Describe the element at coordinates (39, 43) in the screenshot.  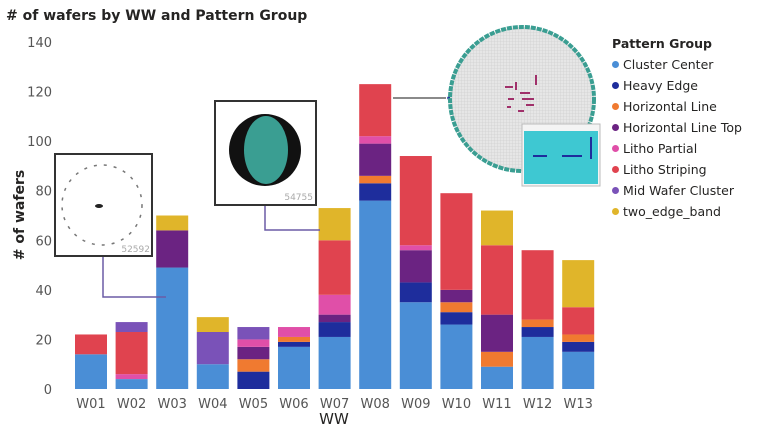
I see `y-tick-label: 140` at that location.